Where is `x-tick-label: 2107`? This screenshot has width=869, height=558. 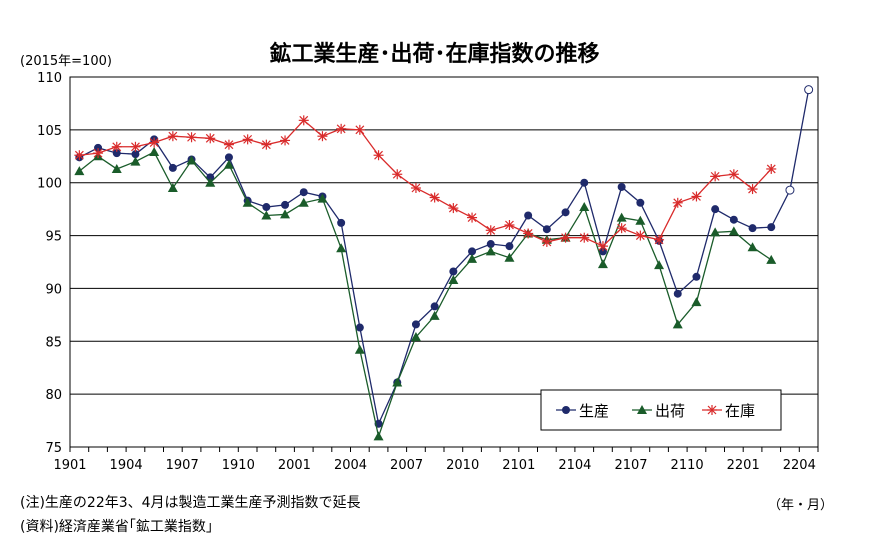 x-tick-label: 2107 is located at coordinates (630, 465).